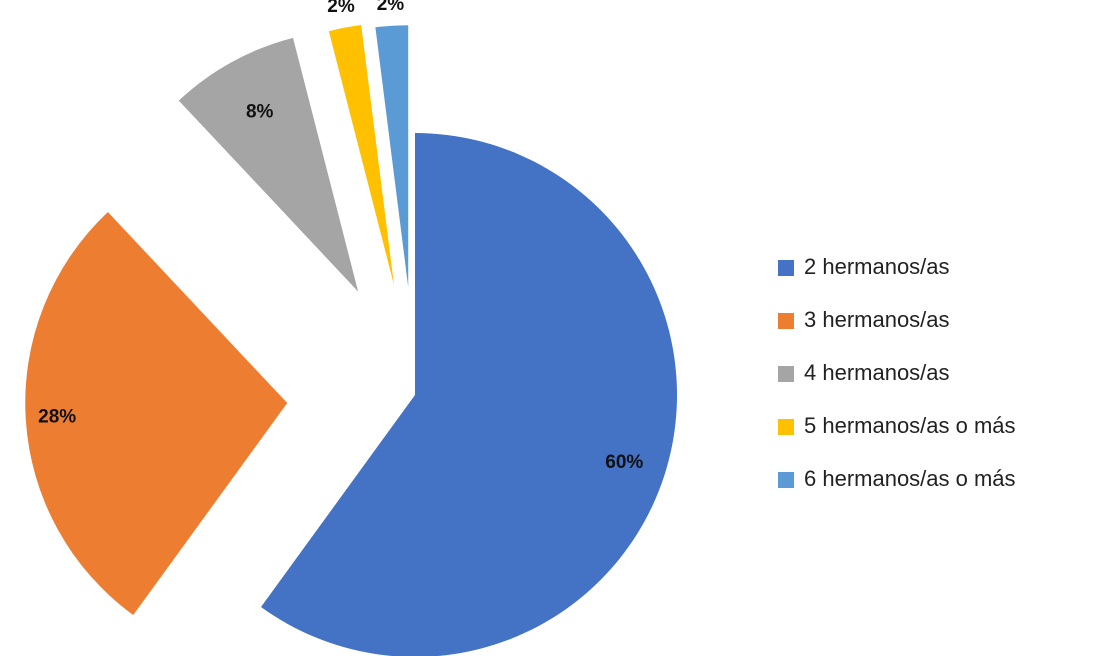 The image size is (1104, 656). What do you see at coordinates (877, 319) in the screenshot?
I see `legend-label: 3 hermanos/as` at bounding box center [877, 319].